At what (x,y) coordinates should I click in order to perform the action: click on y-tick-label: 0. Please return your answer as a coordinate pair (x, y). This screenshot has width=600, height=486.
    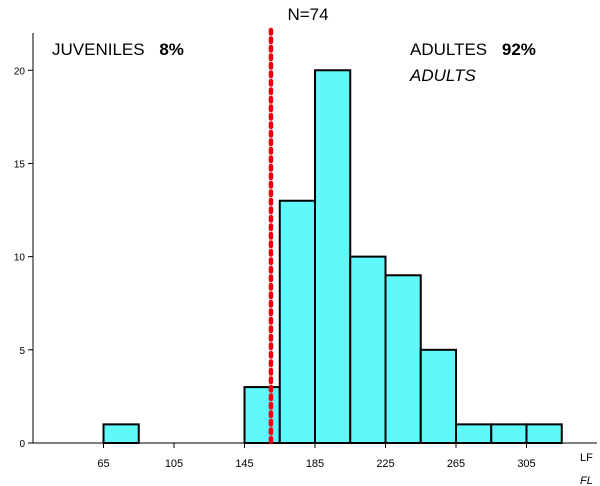
    Looking at the image, I should click on (22, 444).